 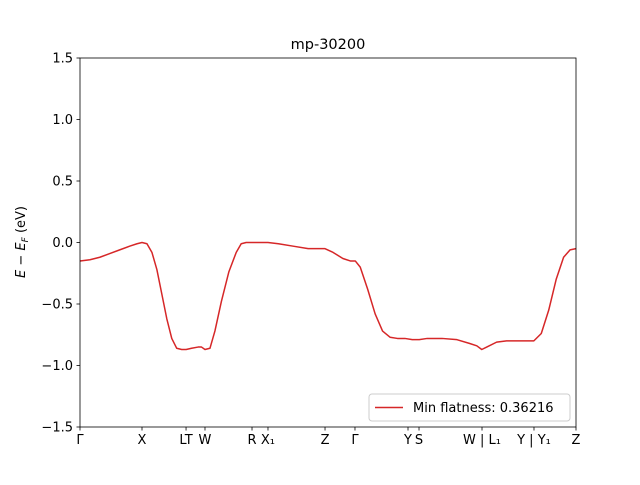 I want to click on x-tick-label: Y, so click(x=407, y=440).